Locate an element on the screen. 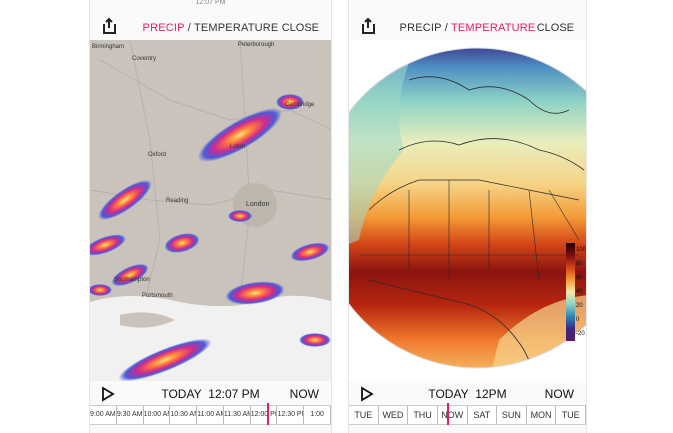  legend-label: 0 is located at coordinates (578, 320).